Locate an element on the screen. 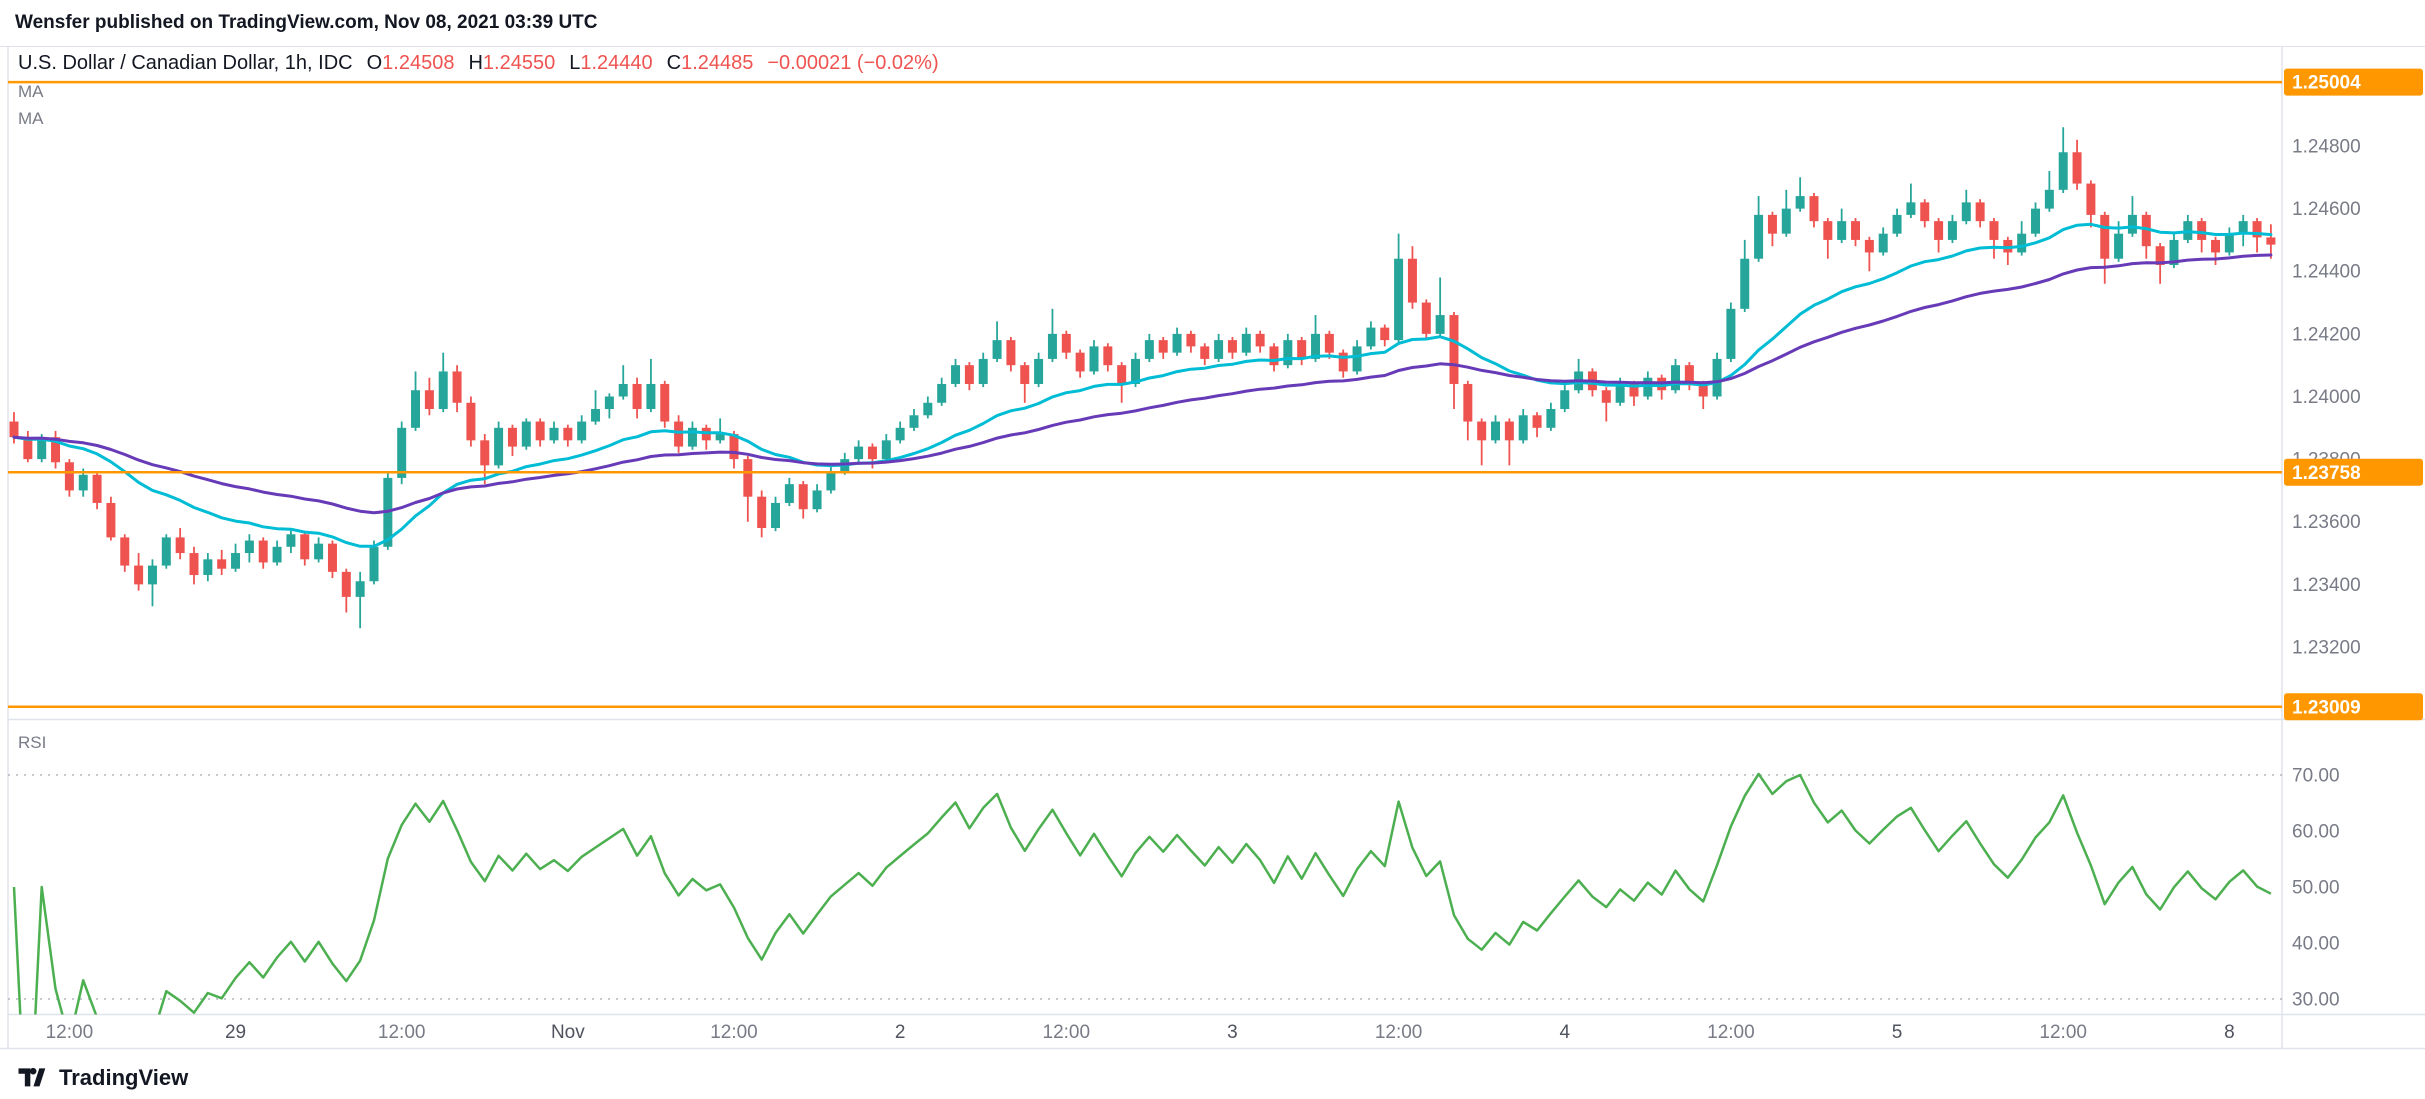  svg-text: 2 is located at coordinates (900, 1032).